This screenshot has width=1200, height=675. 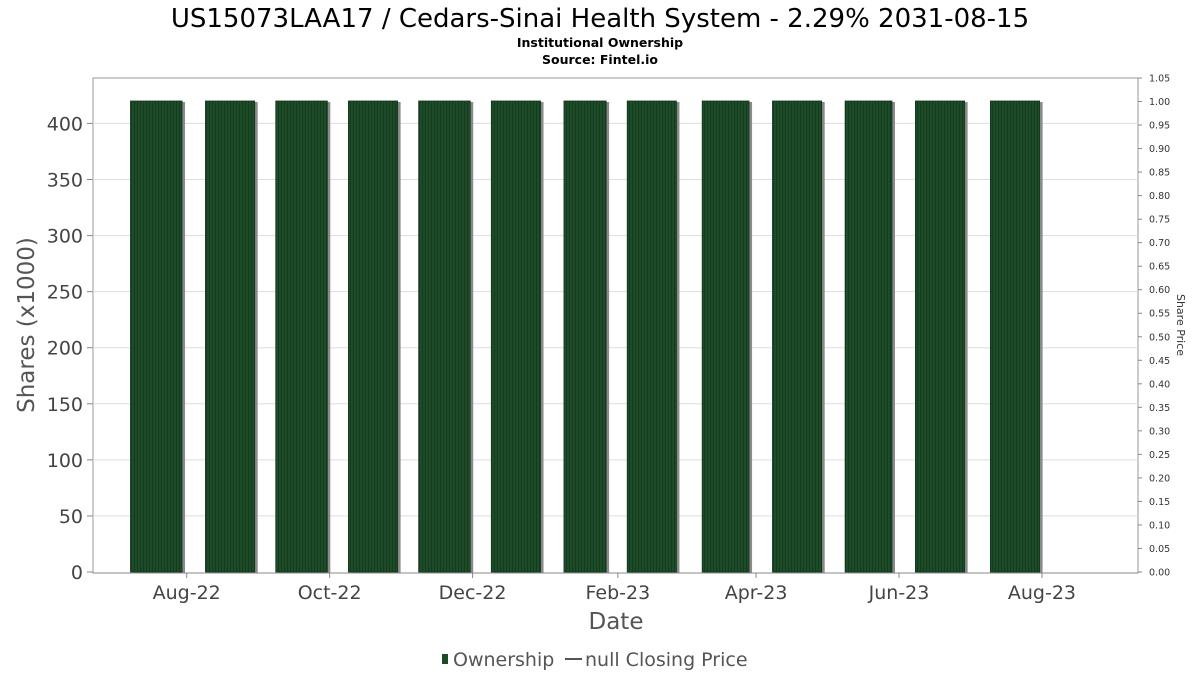 What do you see at coordinates (616, 622) in the screenshot?
I see `x-axis-label: Date` at bounding box center [616, 622].